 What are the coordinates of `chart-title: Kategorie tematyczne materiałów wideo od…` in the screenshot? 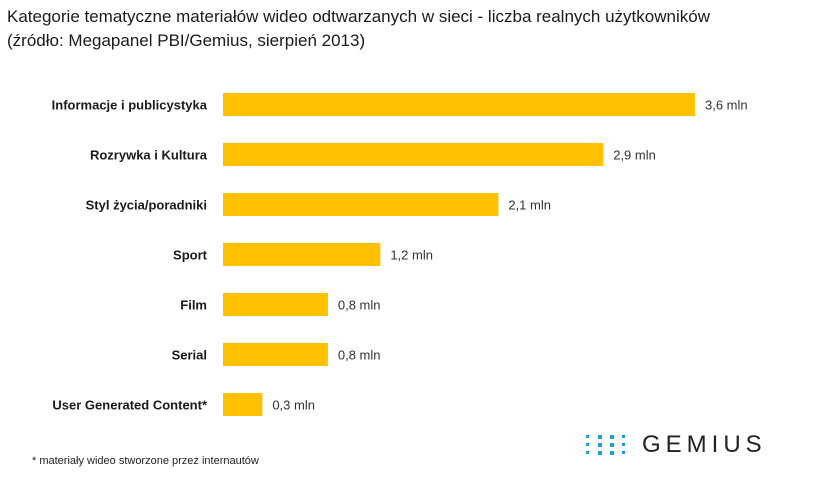 It's located at (358, 29).